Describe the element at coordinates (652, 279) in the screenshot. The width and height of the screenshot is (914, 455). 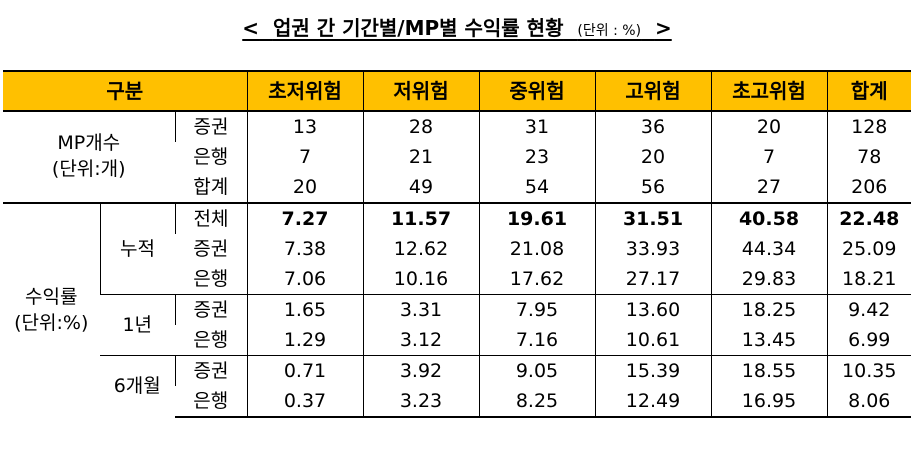
I see `value-cell: 27.17` at that location.